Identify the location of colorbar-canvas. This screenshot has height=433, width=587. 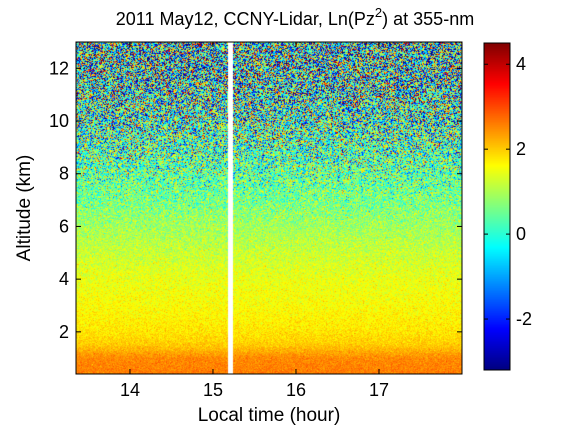
(497, 206).